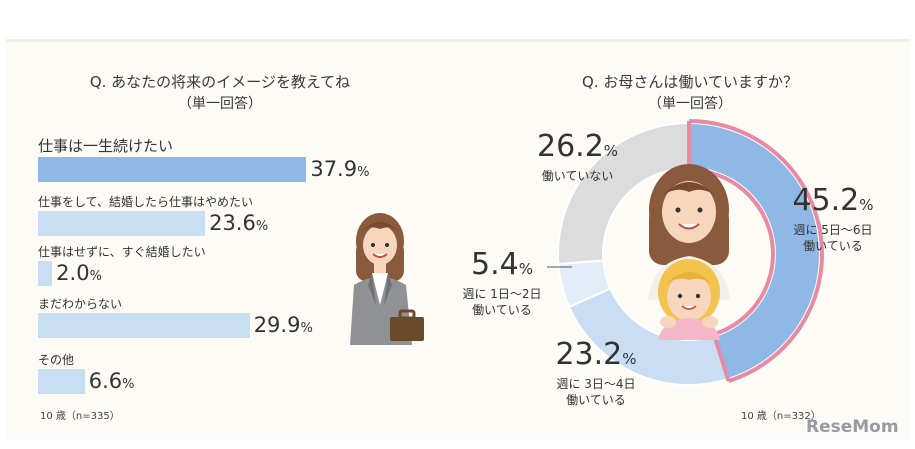  Describe the element at coordinates (220, 104) in the screenshot. I see `bar-chart-subtitle: （単一回答）` at that location.